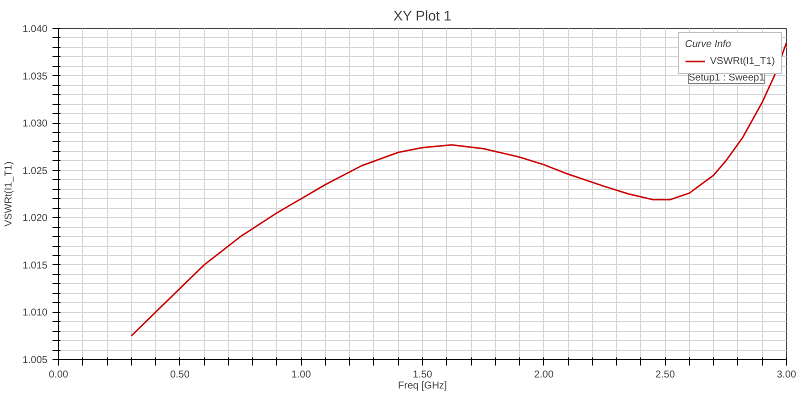 This screenshot has width=800, height=394. Describe the element at coordinates (786, 375) in the screenshot. I see `x-tick-label: 3.00` at that location.